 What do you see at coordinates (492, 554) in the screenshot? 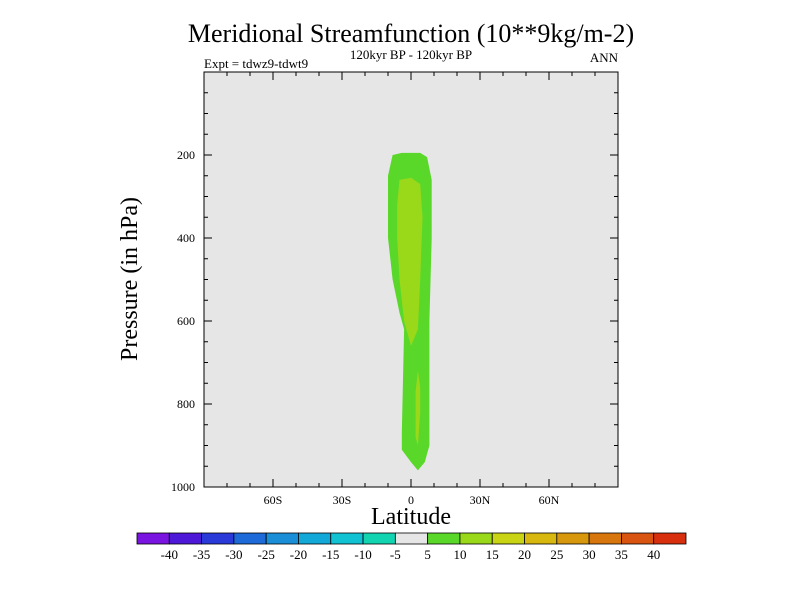
I see `colorbar-level-label: 15` at bounding box center [492, 554].